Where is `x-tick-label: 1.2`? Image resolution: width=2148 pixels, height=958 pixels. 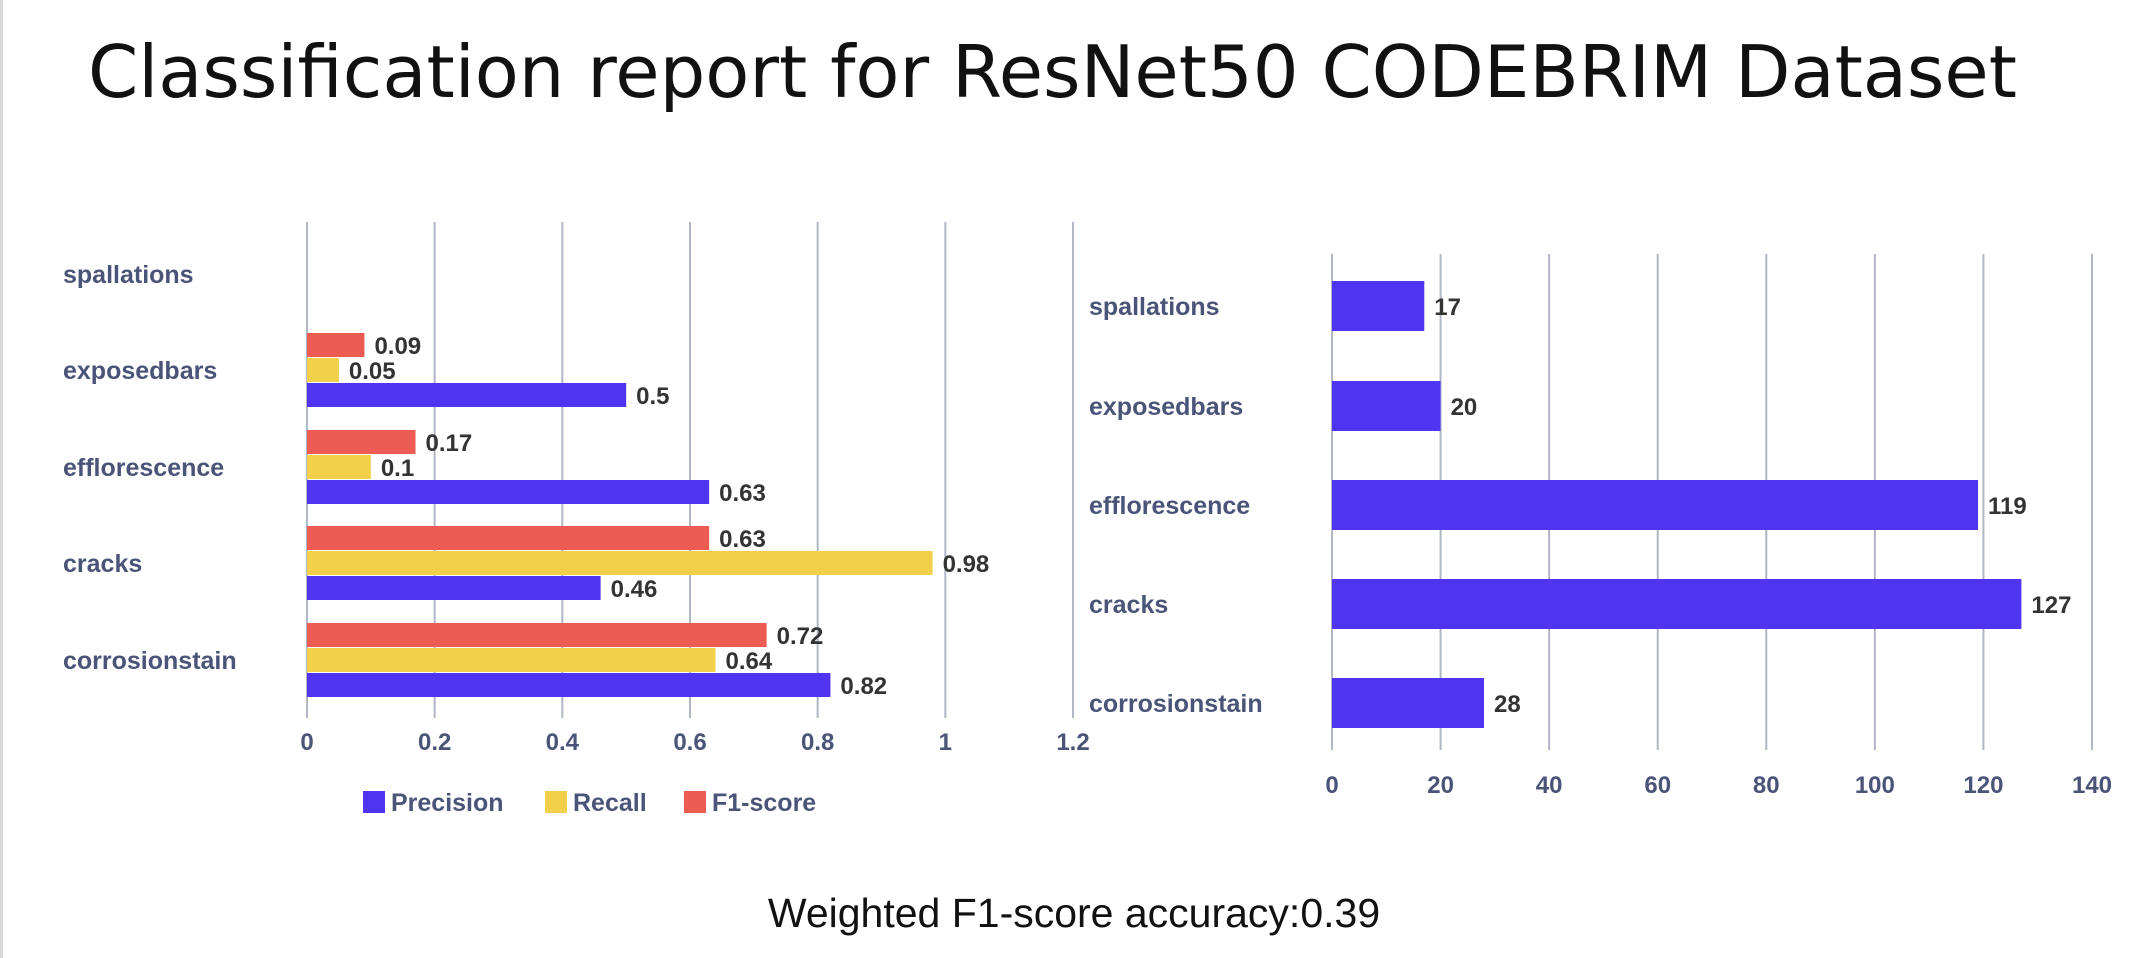 x-tick-label: 1.2 is located at coordinates (1072, 742).